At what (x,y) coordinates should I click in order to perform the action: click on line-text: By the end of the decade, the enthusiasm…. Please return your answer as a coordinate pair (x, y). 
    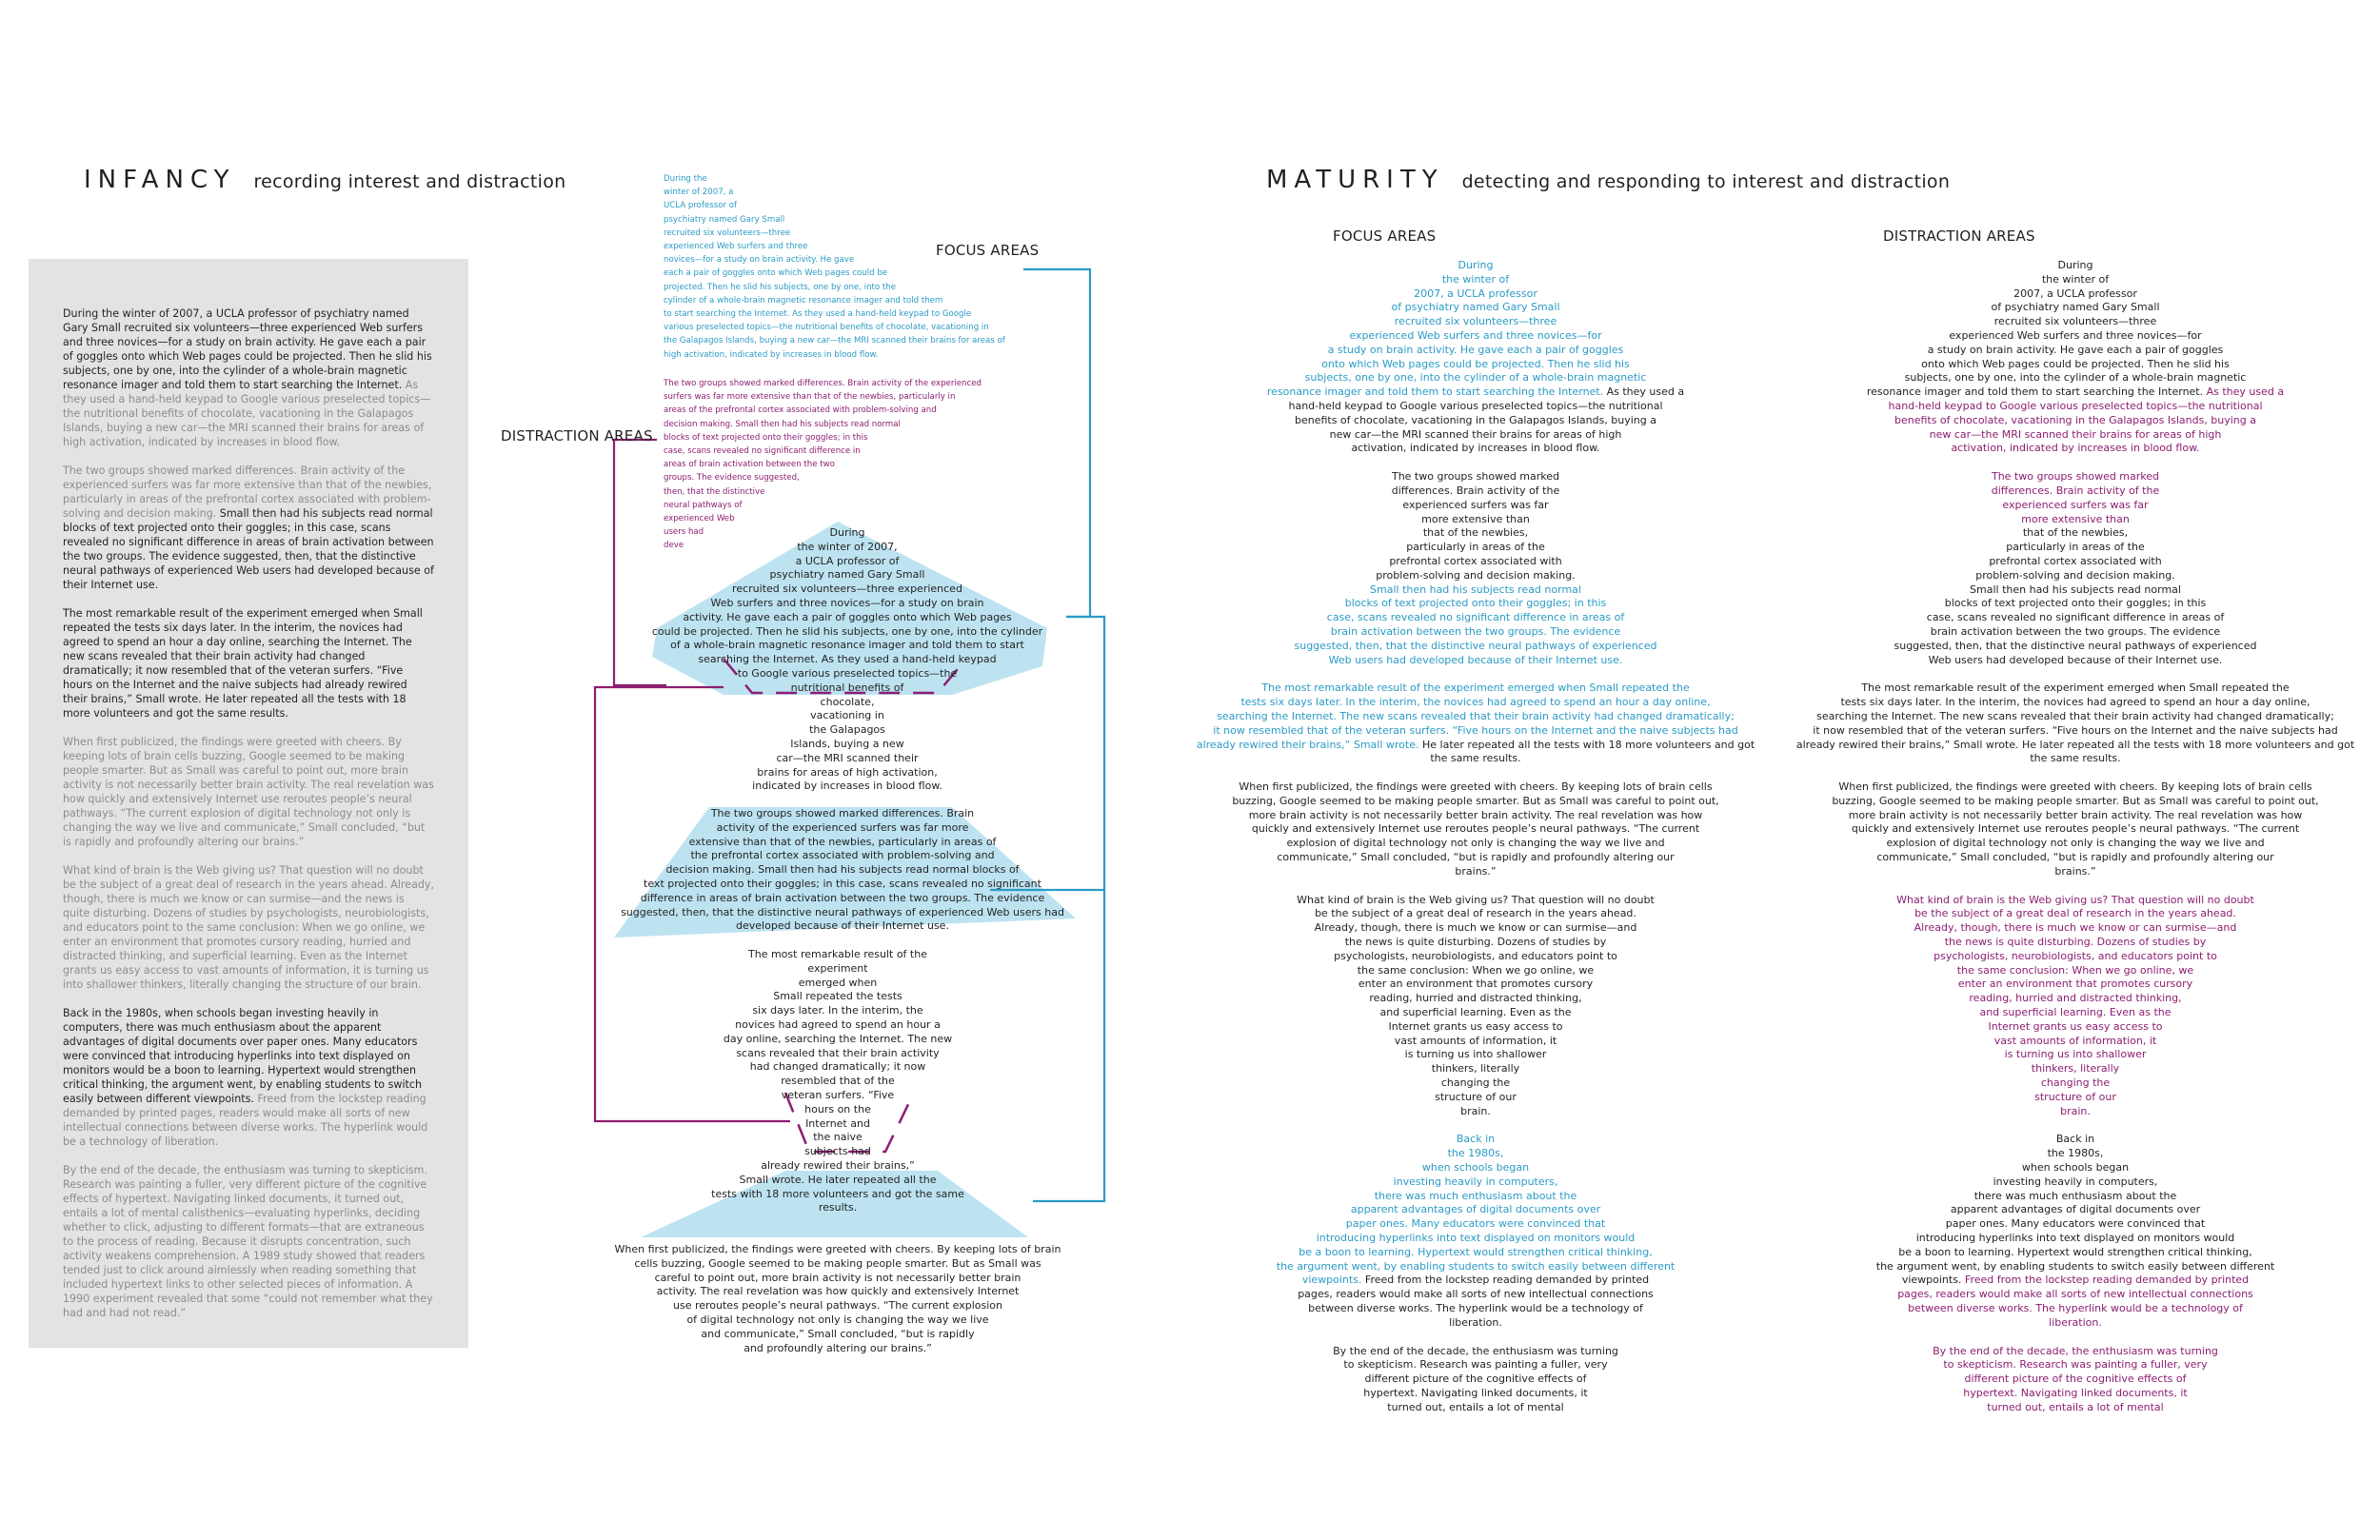
    Looking at the image, I should click on (2075, 1350).